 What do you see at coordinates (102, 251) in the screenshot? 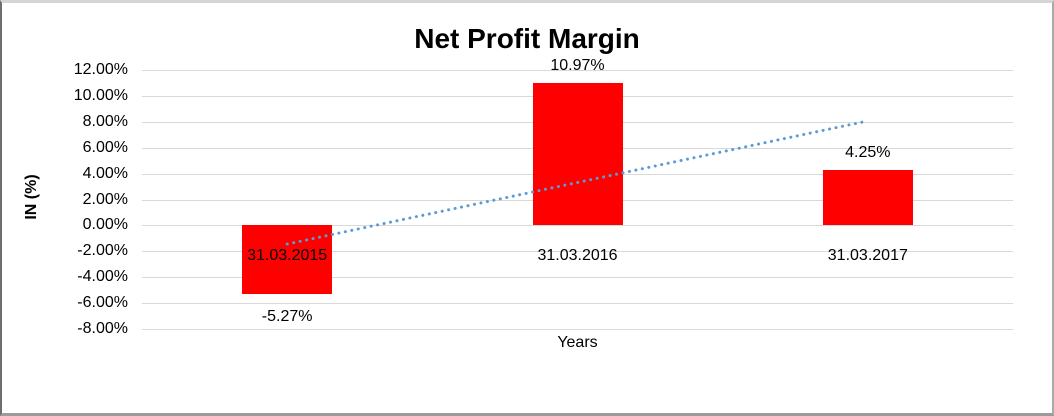
I see `y-tick-label: -2.00%` at bounding box center [102, 251].